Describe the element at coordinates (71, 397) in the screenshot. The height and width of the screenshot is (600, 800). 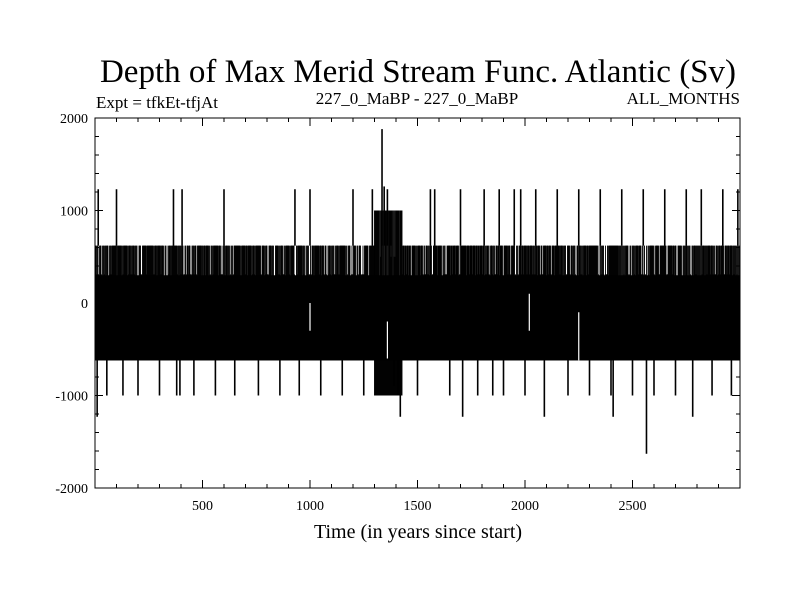
I see `y-tick-label: -1000` at that location.